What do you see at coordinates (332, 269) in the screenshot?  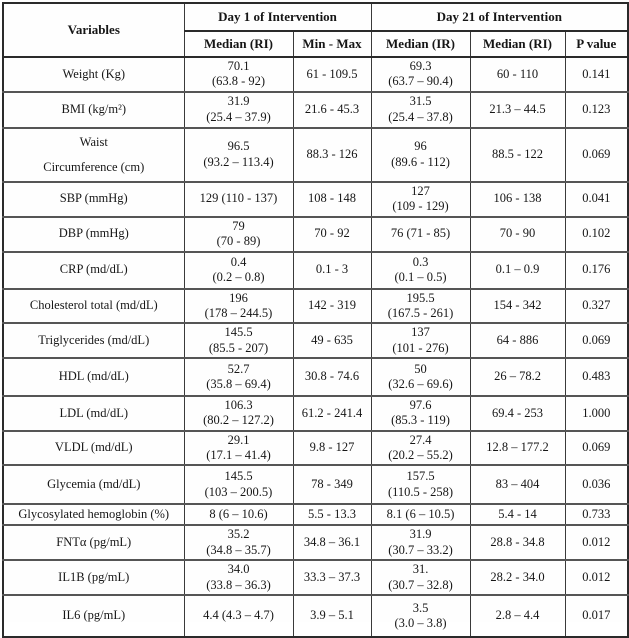 I see `d1-minmax-cell: 0.1 - 3` at bounding box center [332, 269].